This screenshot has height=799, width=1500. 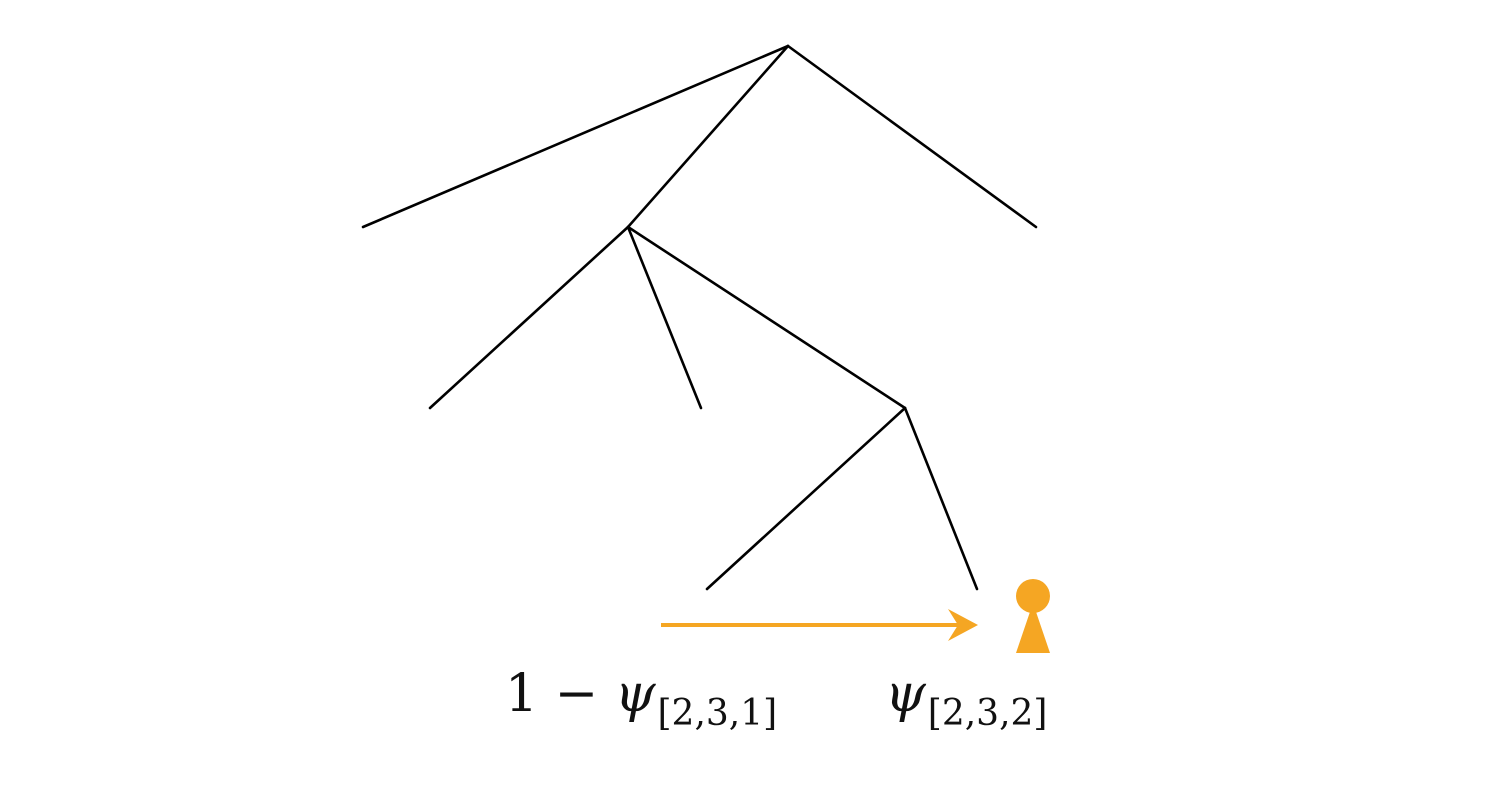 What do you see at coordinates (575, 136) in the screenshot?
I see `edge-root-left` at bounding box center [575, 136].